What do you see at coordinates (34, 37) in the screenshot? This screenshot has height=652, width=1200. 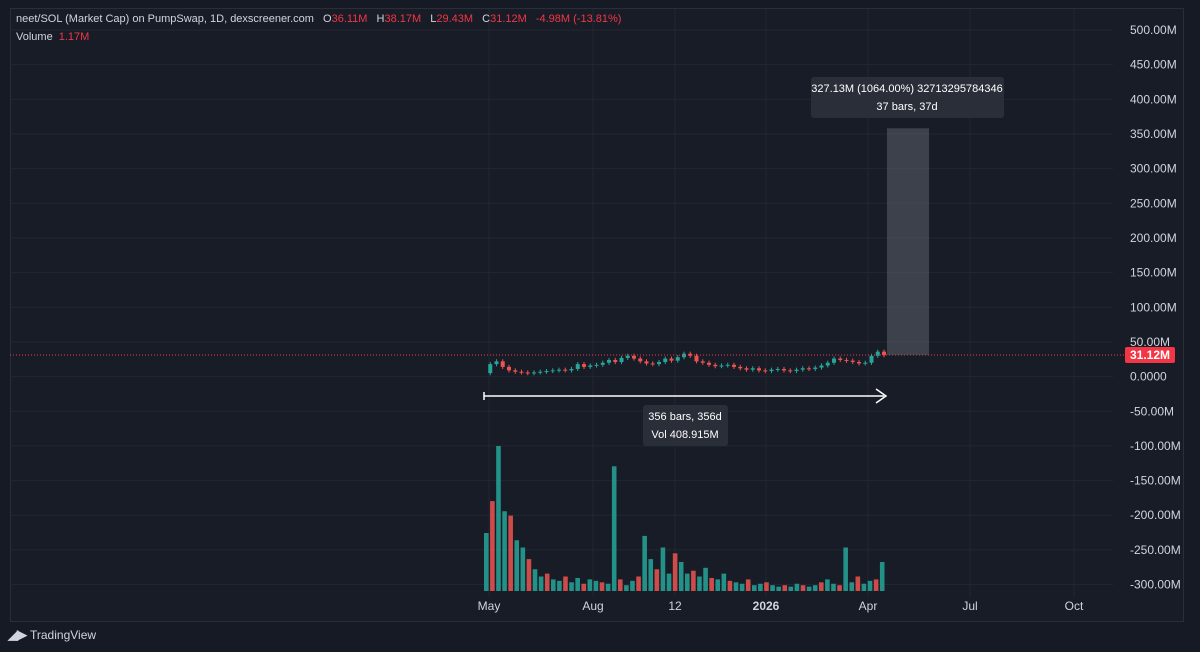 I see `volume-label: Volume` at bounding box center [34, 37].